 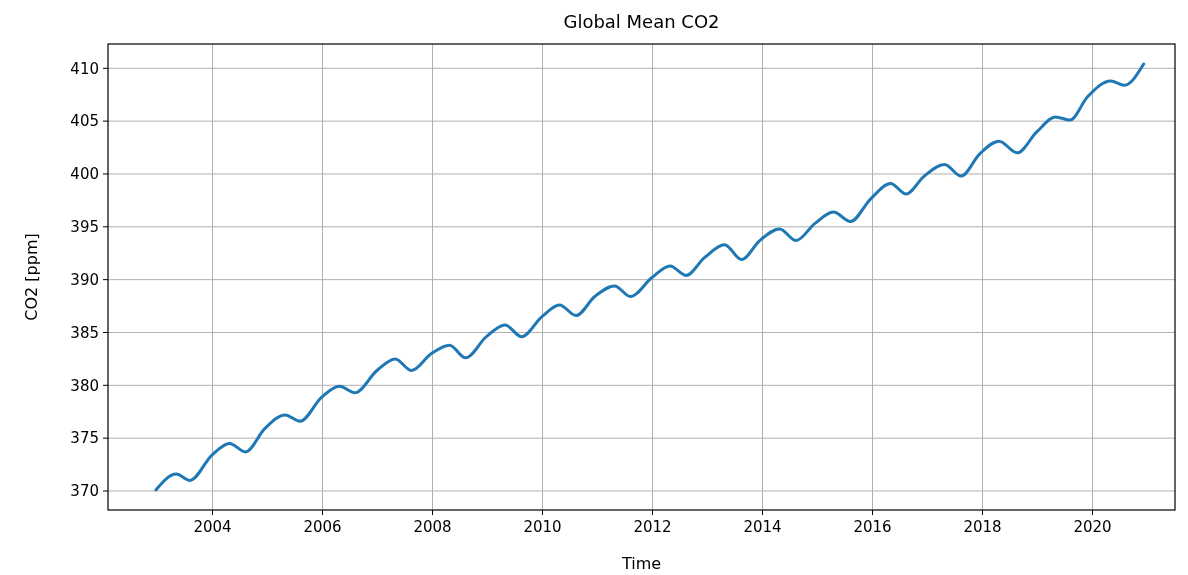 I want to click on y-tick-label: 405, so click(x=84, y=121).